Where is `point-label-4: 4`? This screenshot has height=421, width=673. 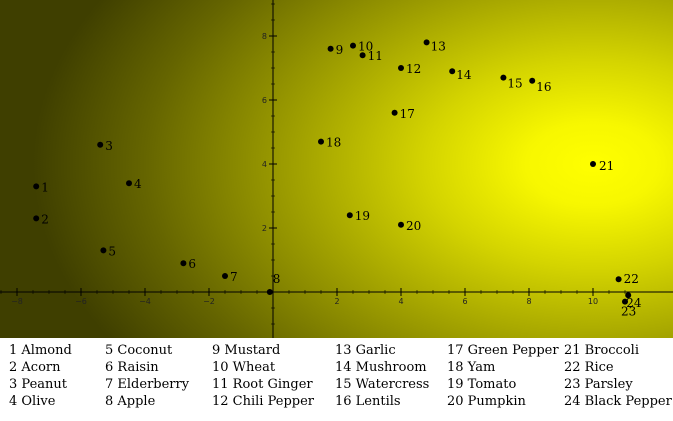 point-label-4: 4 is located at coordinates (138, 184).